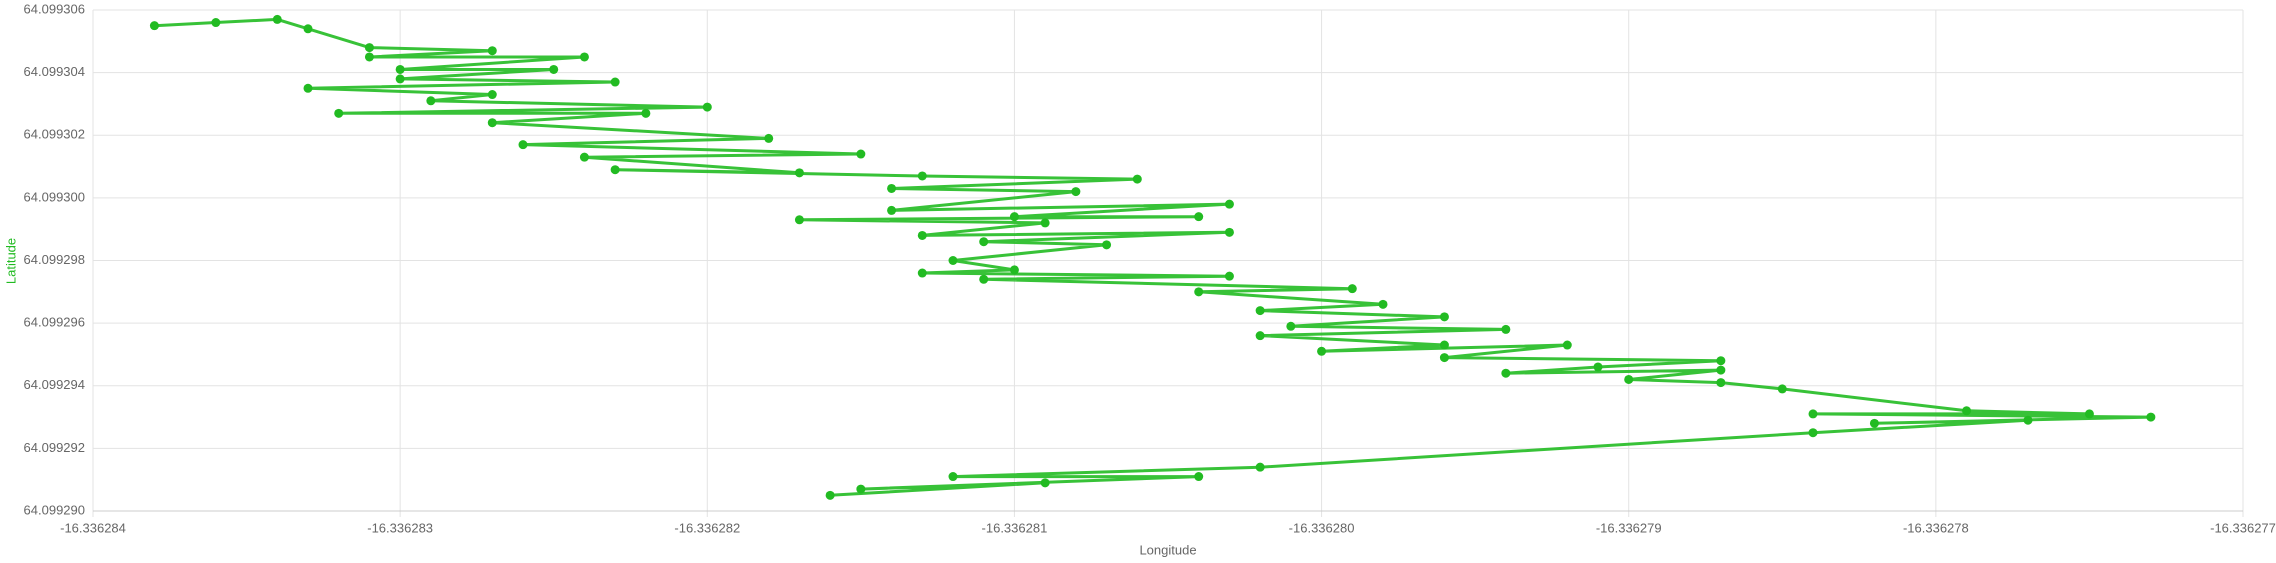 The height and width of the screenshot is (563, 2276). Describe the element at coordinates (54, 8) in the screenshot. I see `y-tick-label: 64.099306` at that location.